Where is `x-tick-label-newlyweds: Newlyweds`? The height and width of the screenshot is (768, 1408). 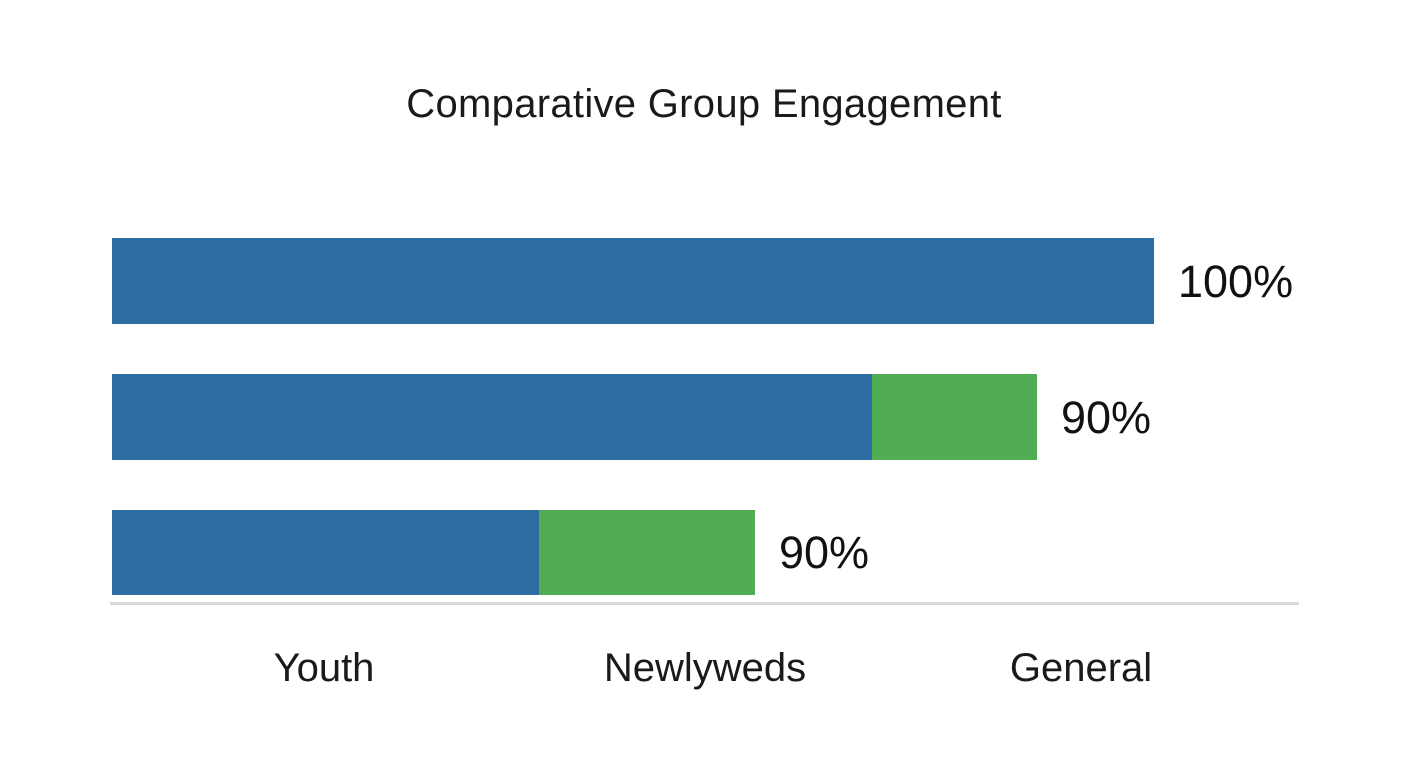
x-tick-label-newlyweds: Newlyweds is located at coordinates (705, 668).